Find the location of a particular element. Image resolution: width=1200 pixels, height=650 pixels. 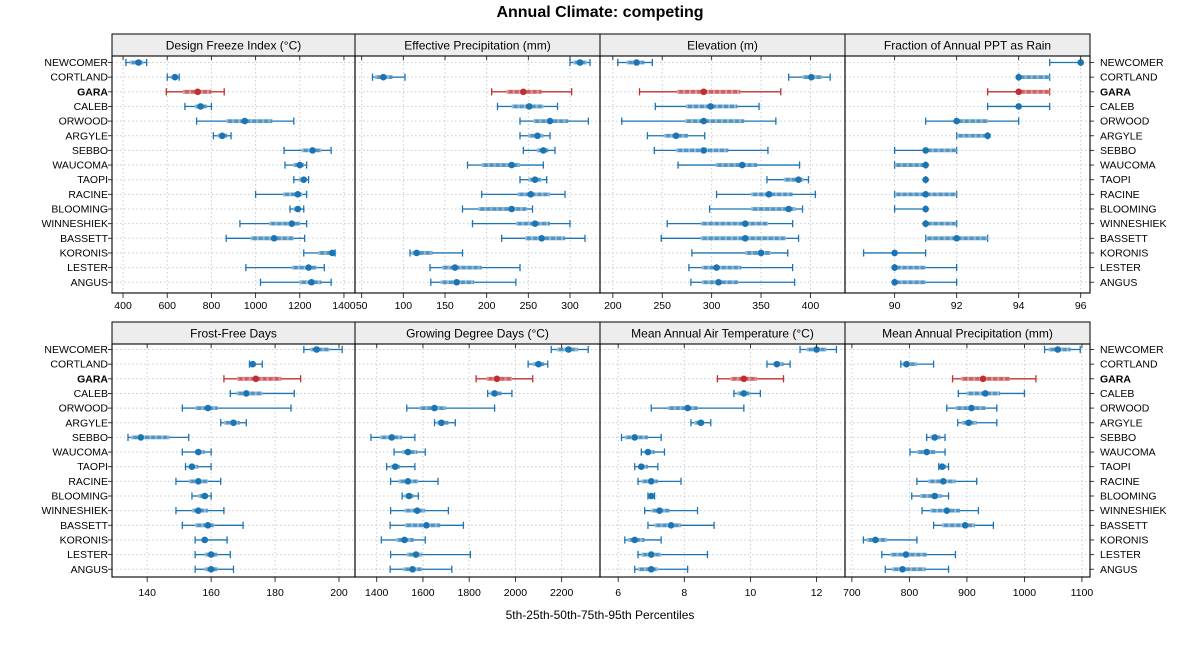

panel-strip-title: Design Freeze Index (°C) is located at coordinates (234, 46).